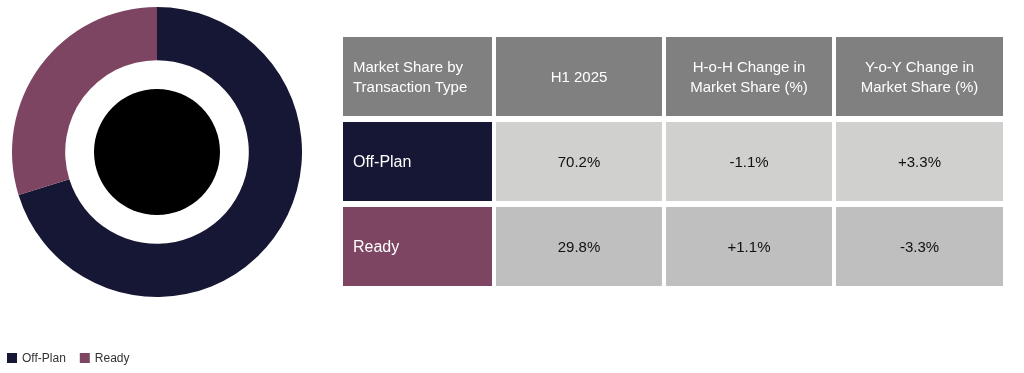 The height and width of the screenshot is (373, 1024). I want to click on category-label: H-o-H Change in Market Share (%), so click(749, 76).